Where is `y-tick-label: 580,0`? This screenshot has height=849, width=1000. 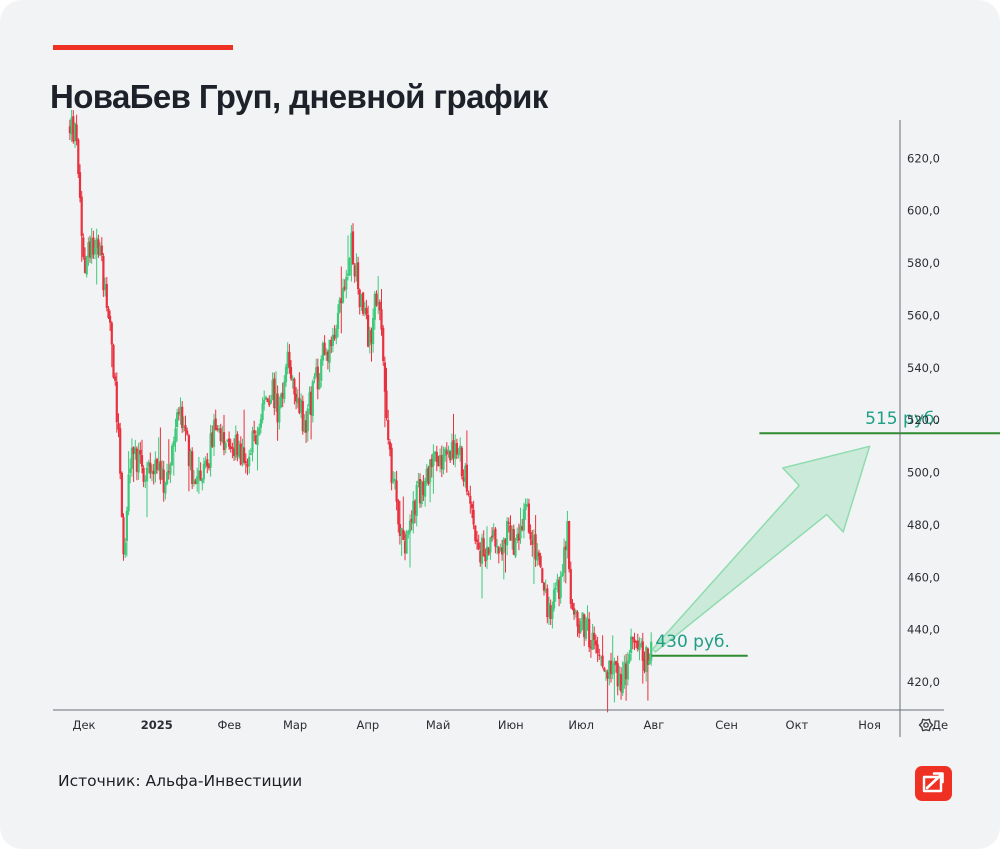
y-tick-label: 580,0 is located at coordinates (923, 263).